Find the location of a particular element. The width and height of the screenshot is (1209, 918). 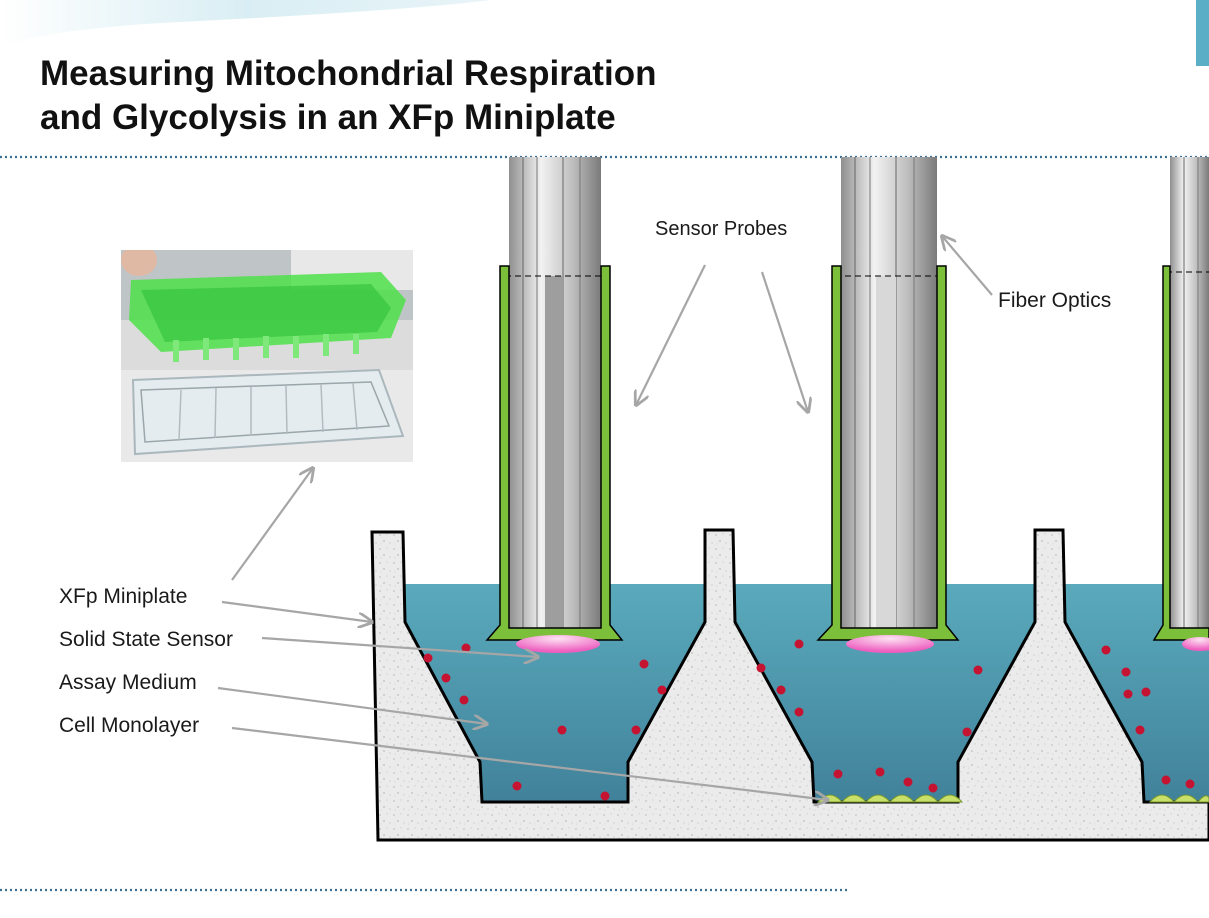

header-banner is located at coordinates (604, 33).